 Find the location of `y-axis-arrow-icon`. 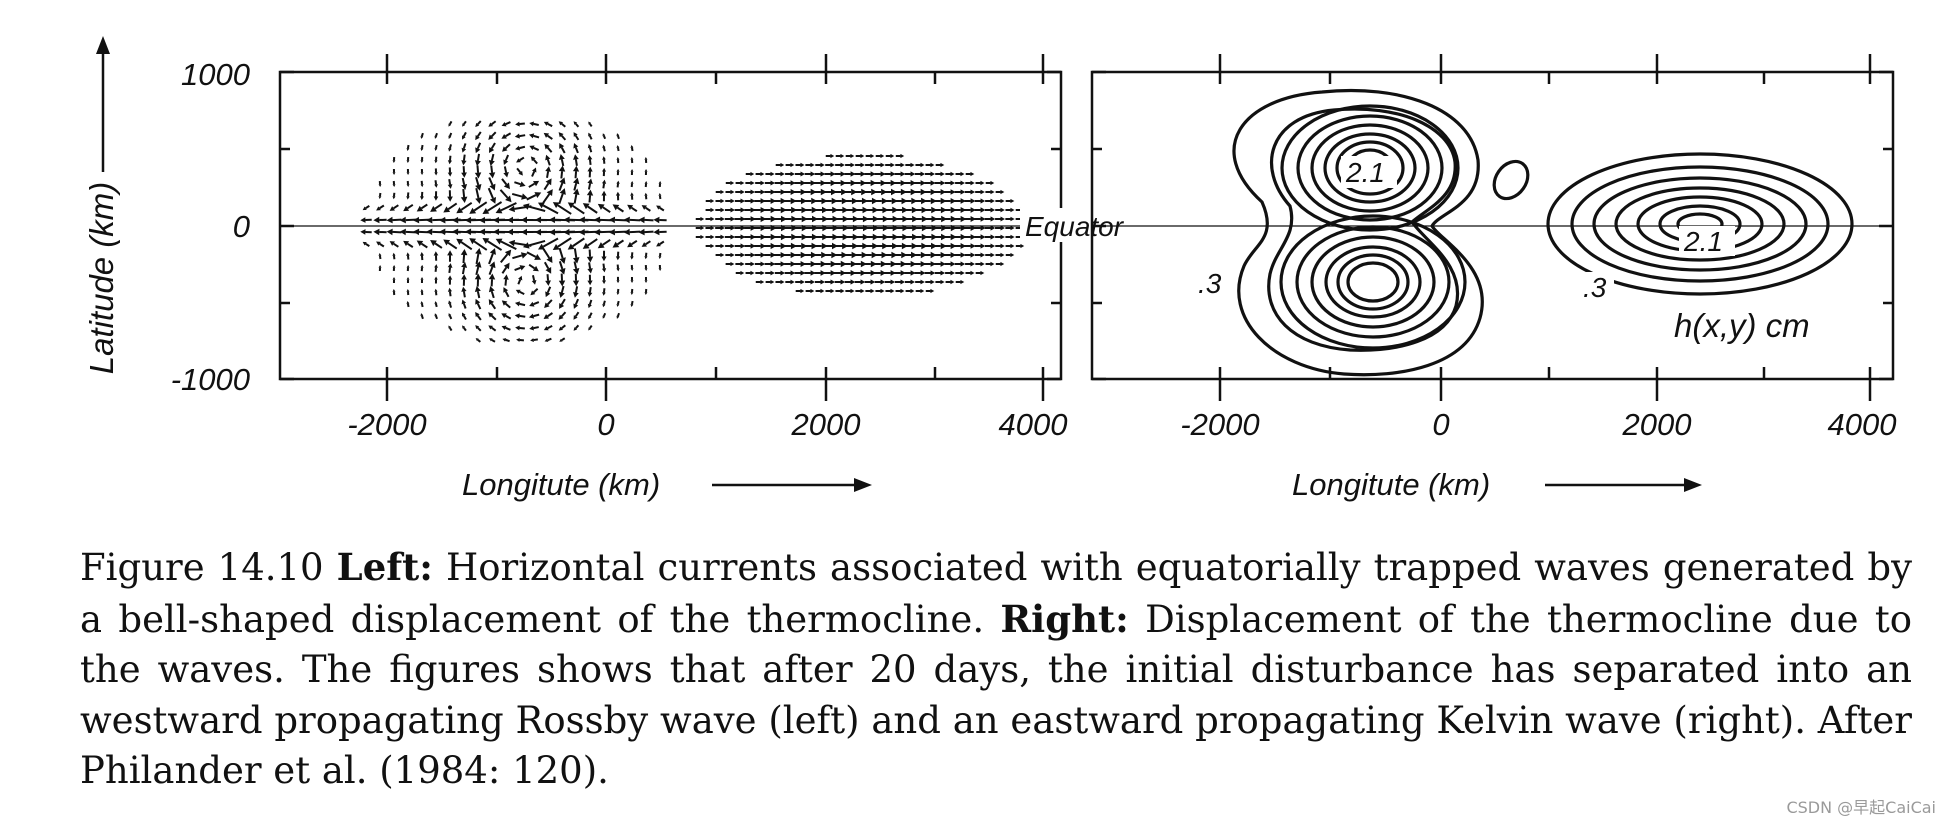

y-axis-arrow-icon is located at coordinates (103, 104).